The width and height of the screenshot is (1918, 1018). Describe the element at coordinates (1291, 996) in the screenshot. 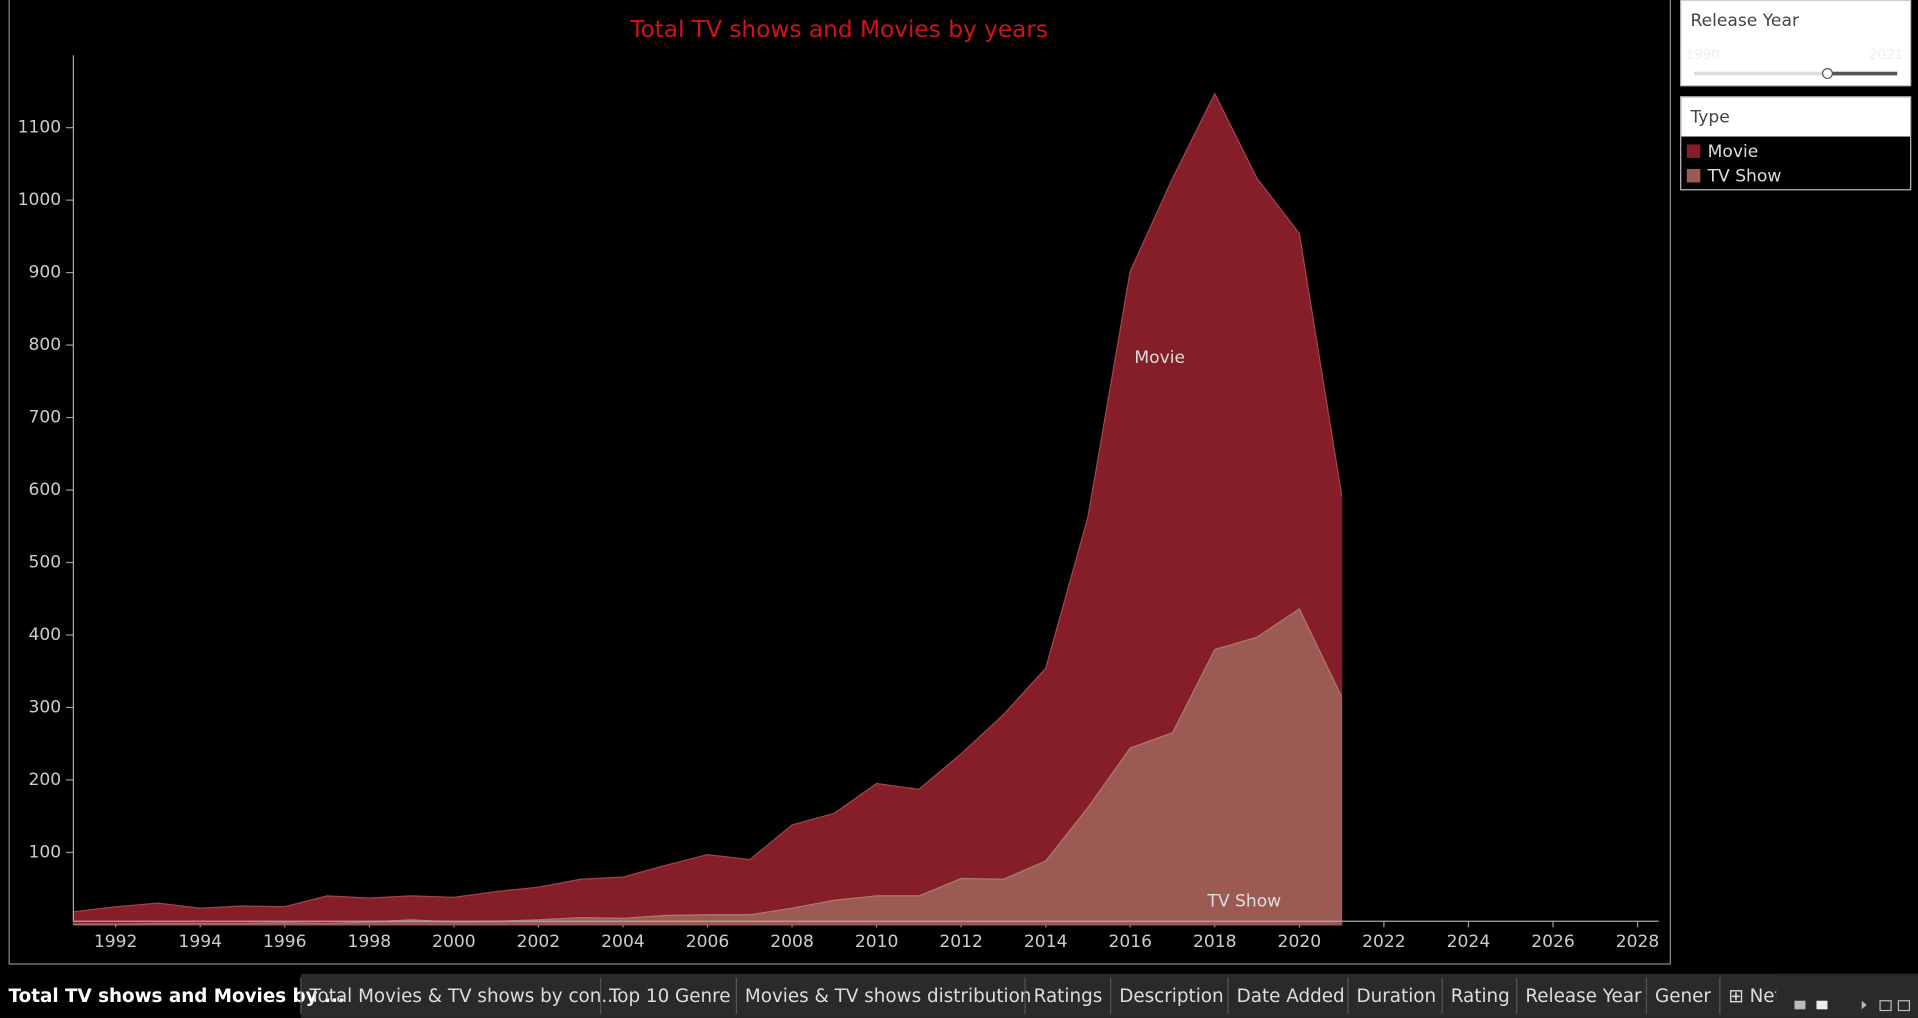

I see `tab: Date Added` at that location.